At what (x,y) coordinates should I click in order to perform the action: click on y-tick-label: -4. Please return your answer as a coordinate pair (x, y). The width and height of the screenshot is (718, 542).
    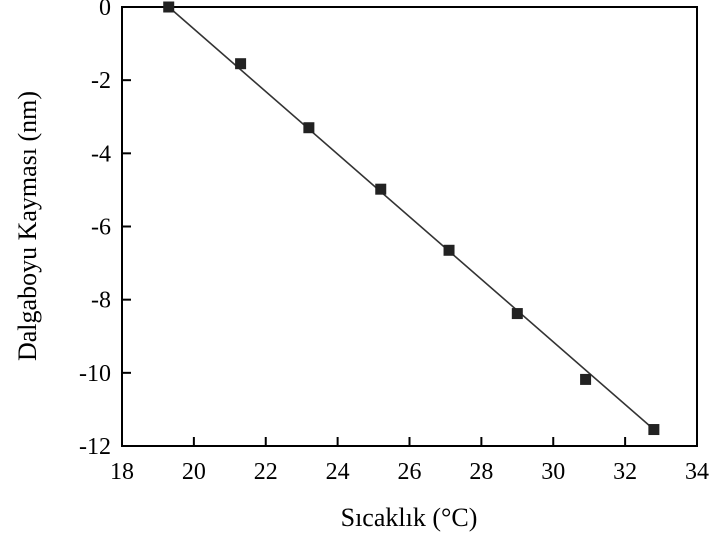
    Looking at the image, I should click on (101, 154).